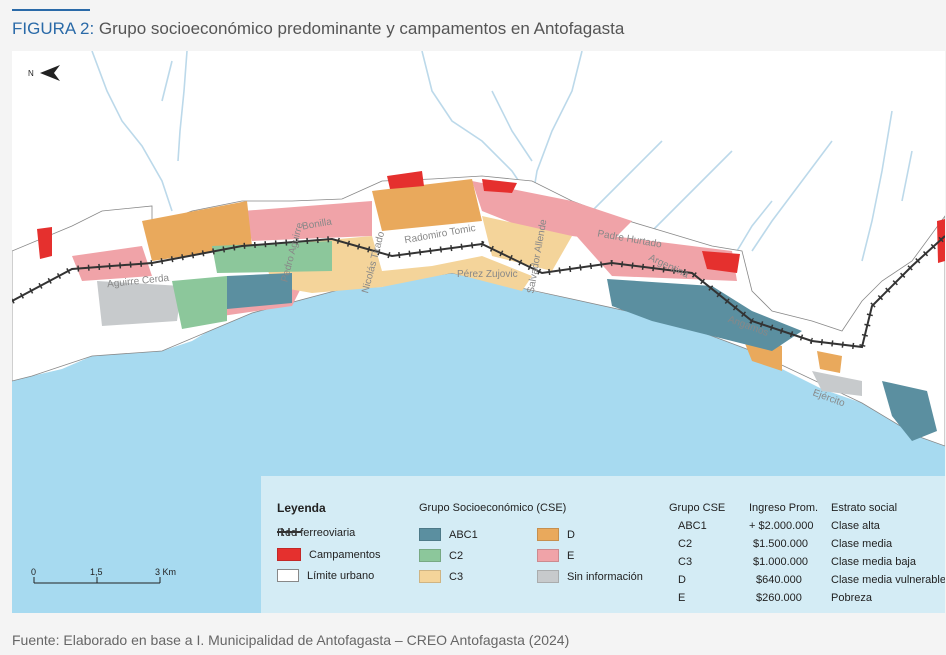 Image resolution: width=946 pixels, height=655 pixels. I want to click on table-cell: C3, so click(685, 562).